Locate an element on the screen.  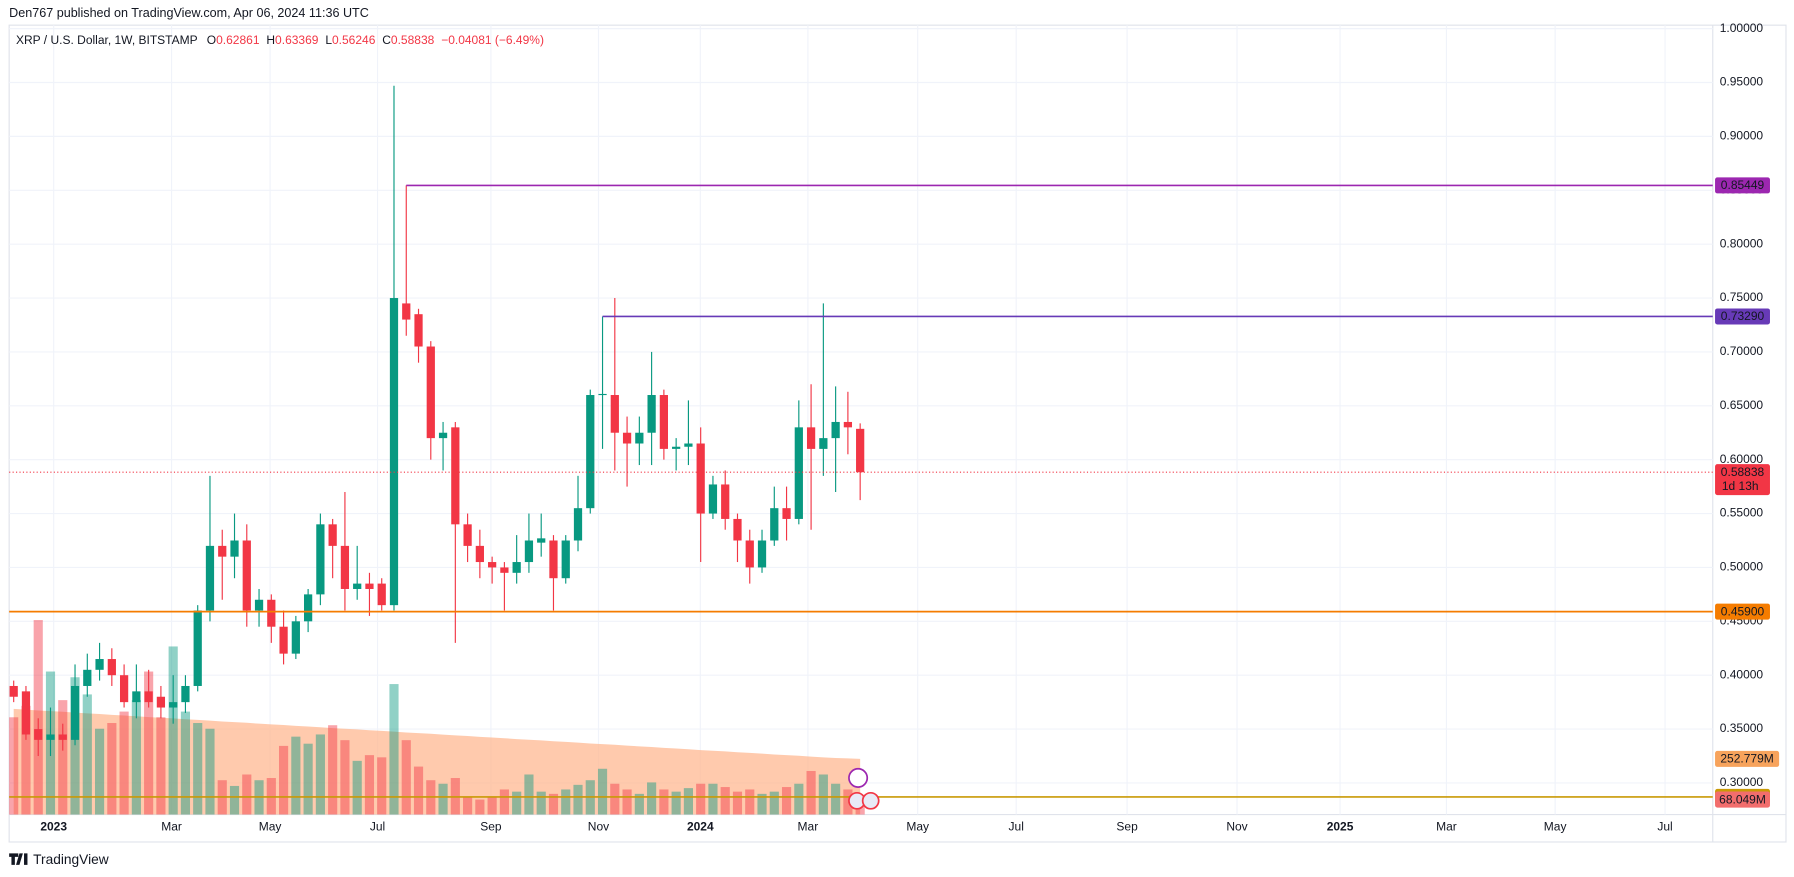
volume-ma-area is located at coordinates (437, 761).